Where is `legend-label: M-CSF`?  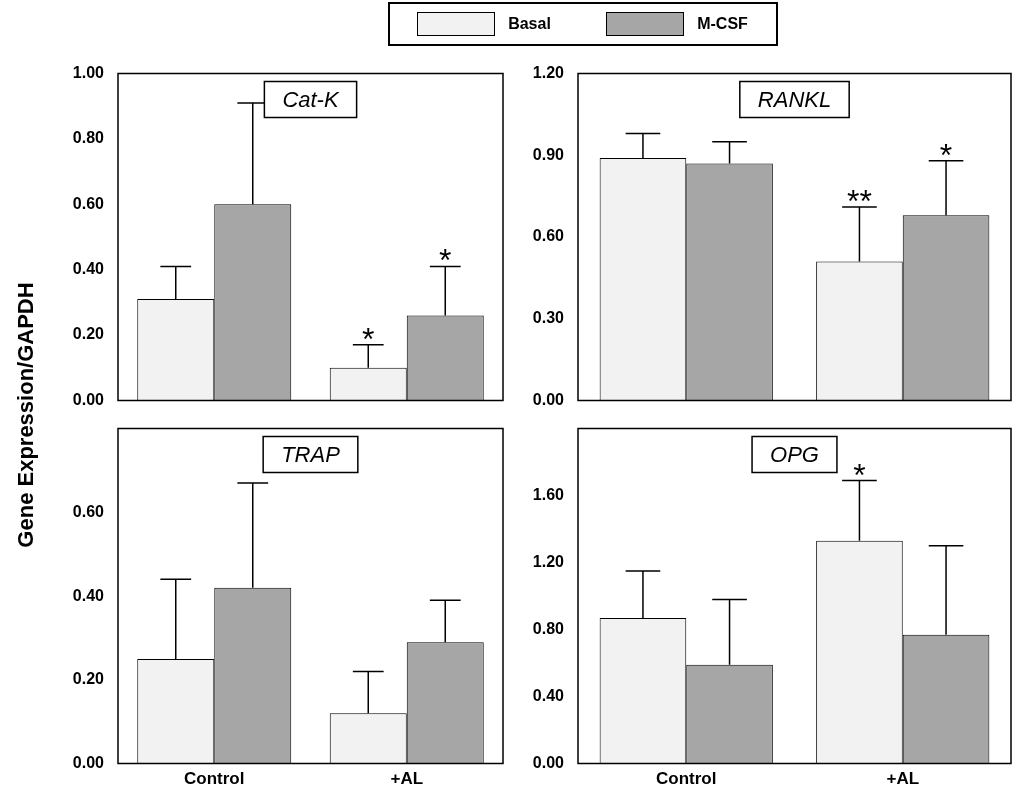
legend-label: M-CSF is located at coordinates (722, 24).